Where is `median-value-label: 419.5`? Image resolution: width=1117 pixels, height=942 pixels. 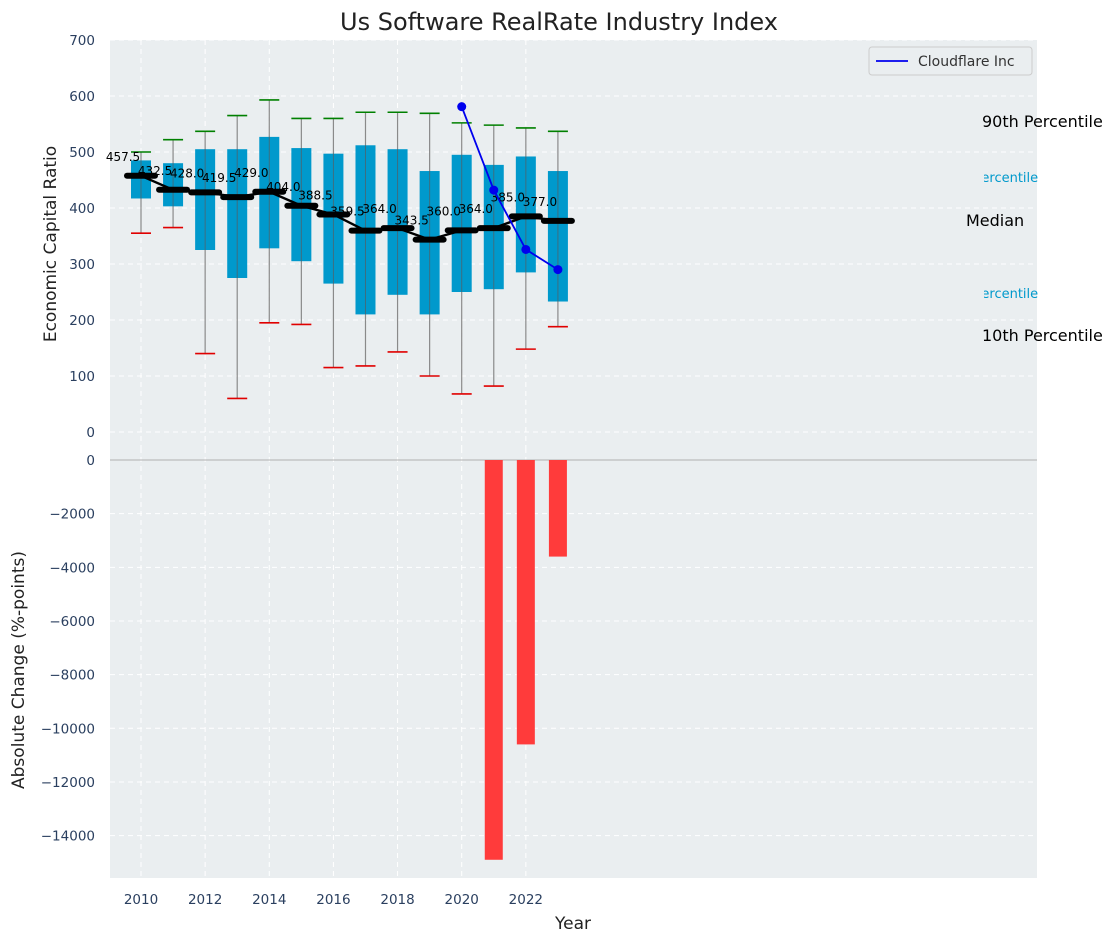
median-value-label: 419.5 is located at coordinates (219, 178).